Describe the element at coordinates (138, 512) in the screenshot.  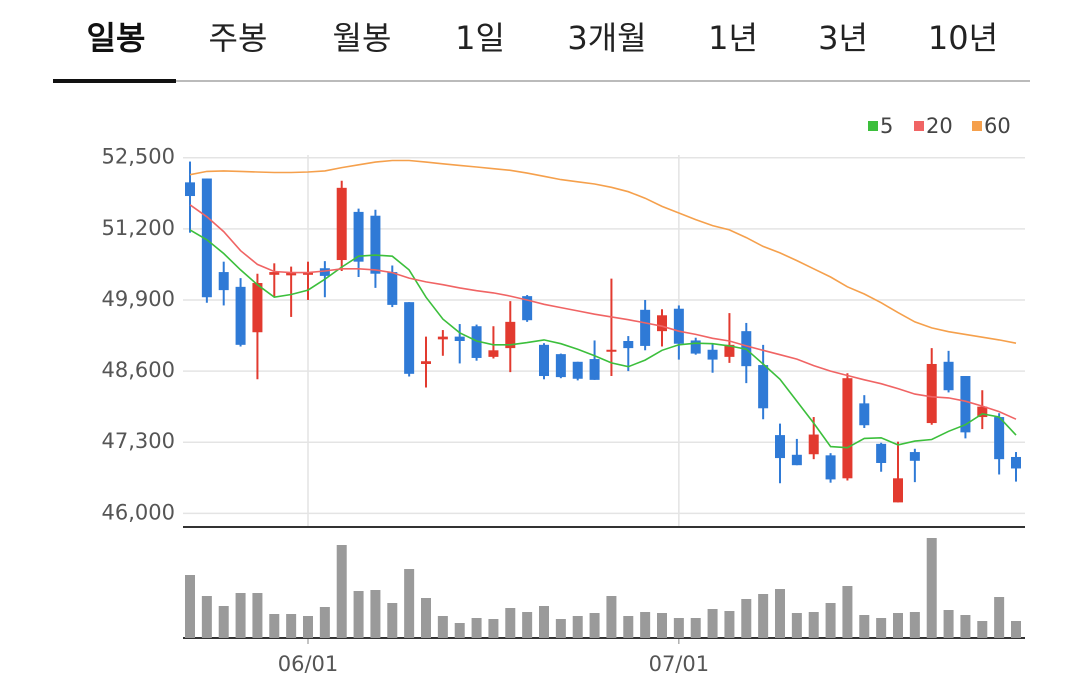
I see `y-tick-label: 46,000` at that location.